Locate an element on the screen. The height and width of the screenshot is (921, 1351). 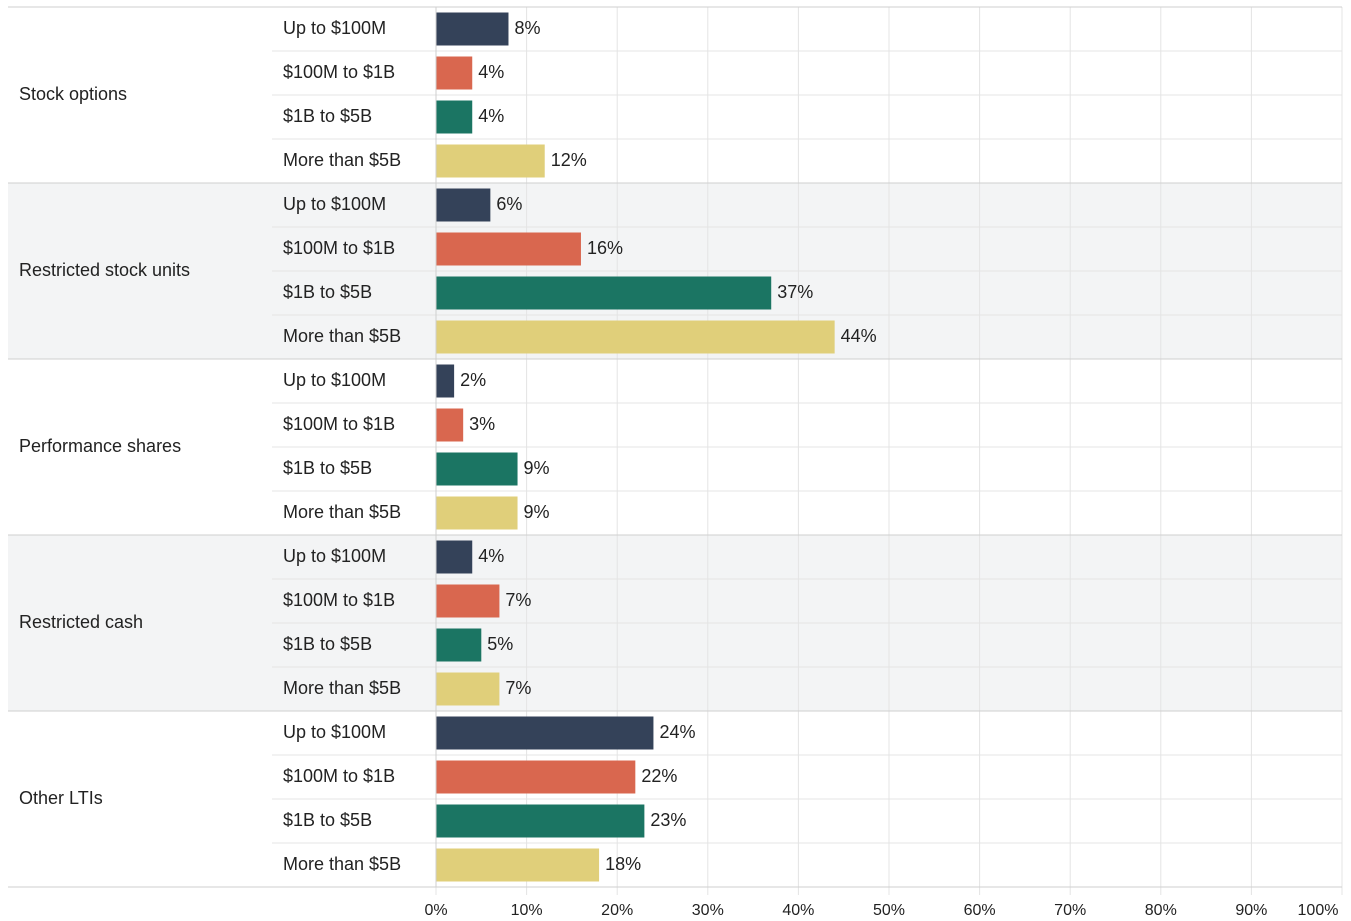
x-tick-label: 80% is located at coordinates (1161, 910).